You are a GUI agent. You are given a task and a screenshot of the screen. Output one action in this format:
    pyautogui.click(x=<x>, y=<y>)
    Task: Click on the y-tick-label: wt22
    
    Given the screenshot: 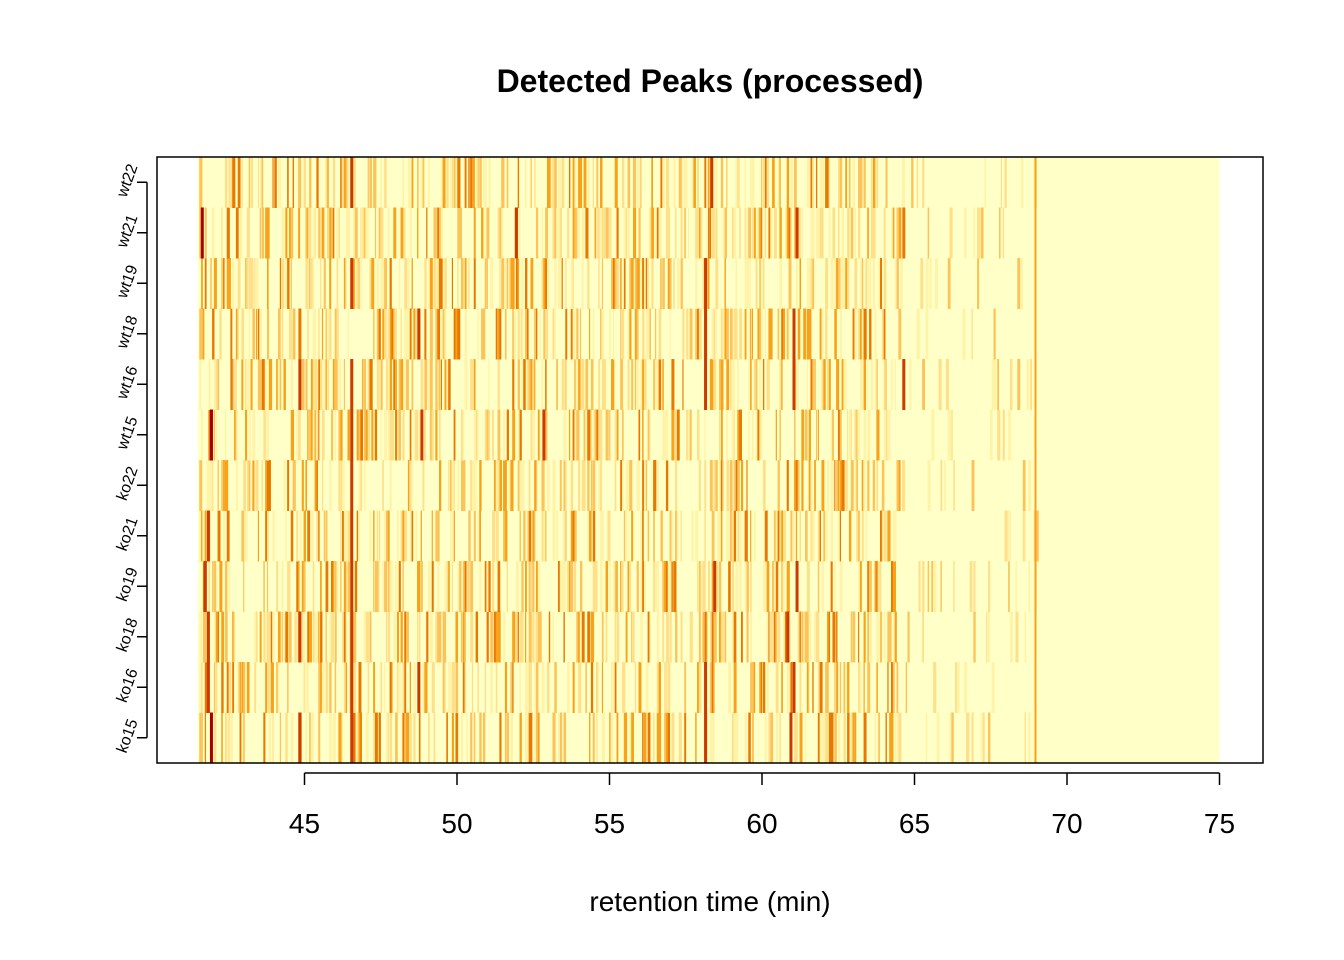 What is the action you would take?
    pyautogui.click(x=128, y=181)
    